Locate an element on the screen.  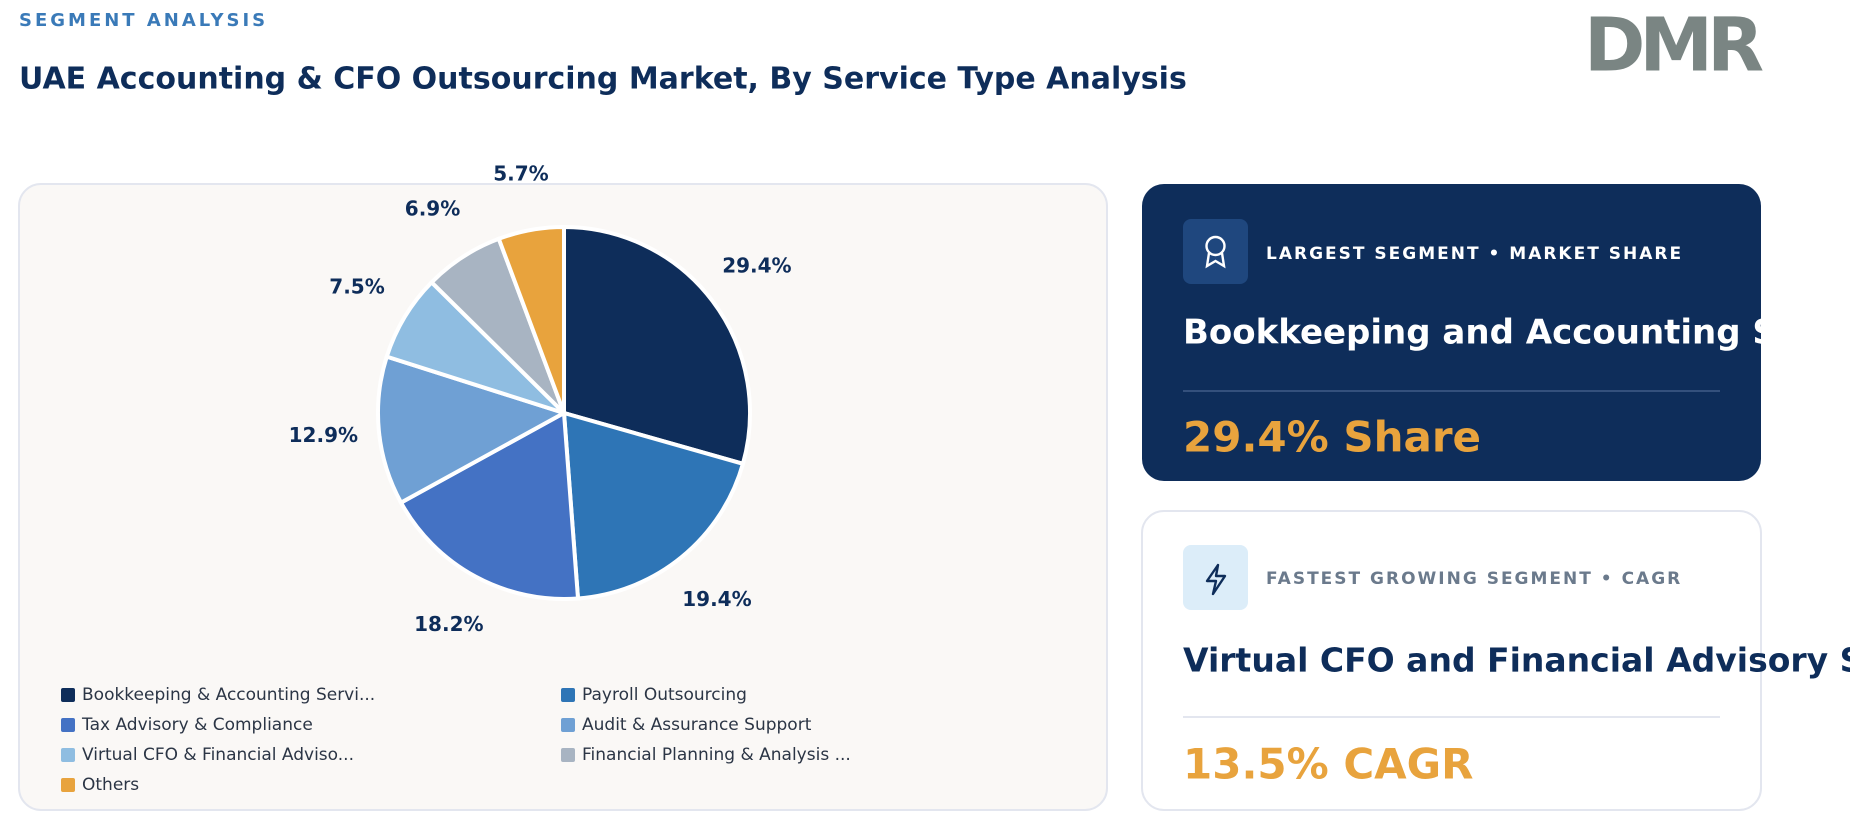
value-label: 5.7% is located at coordinates (520, 174).